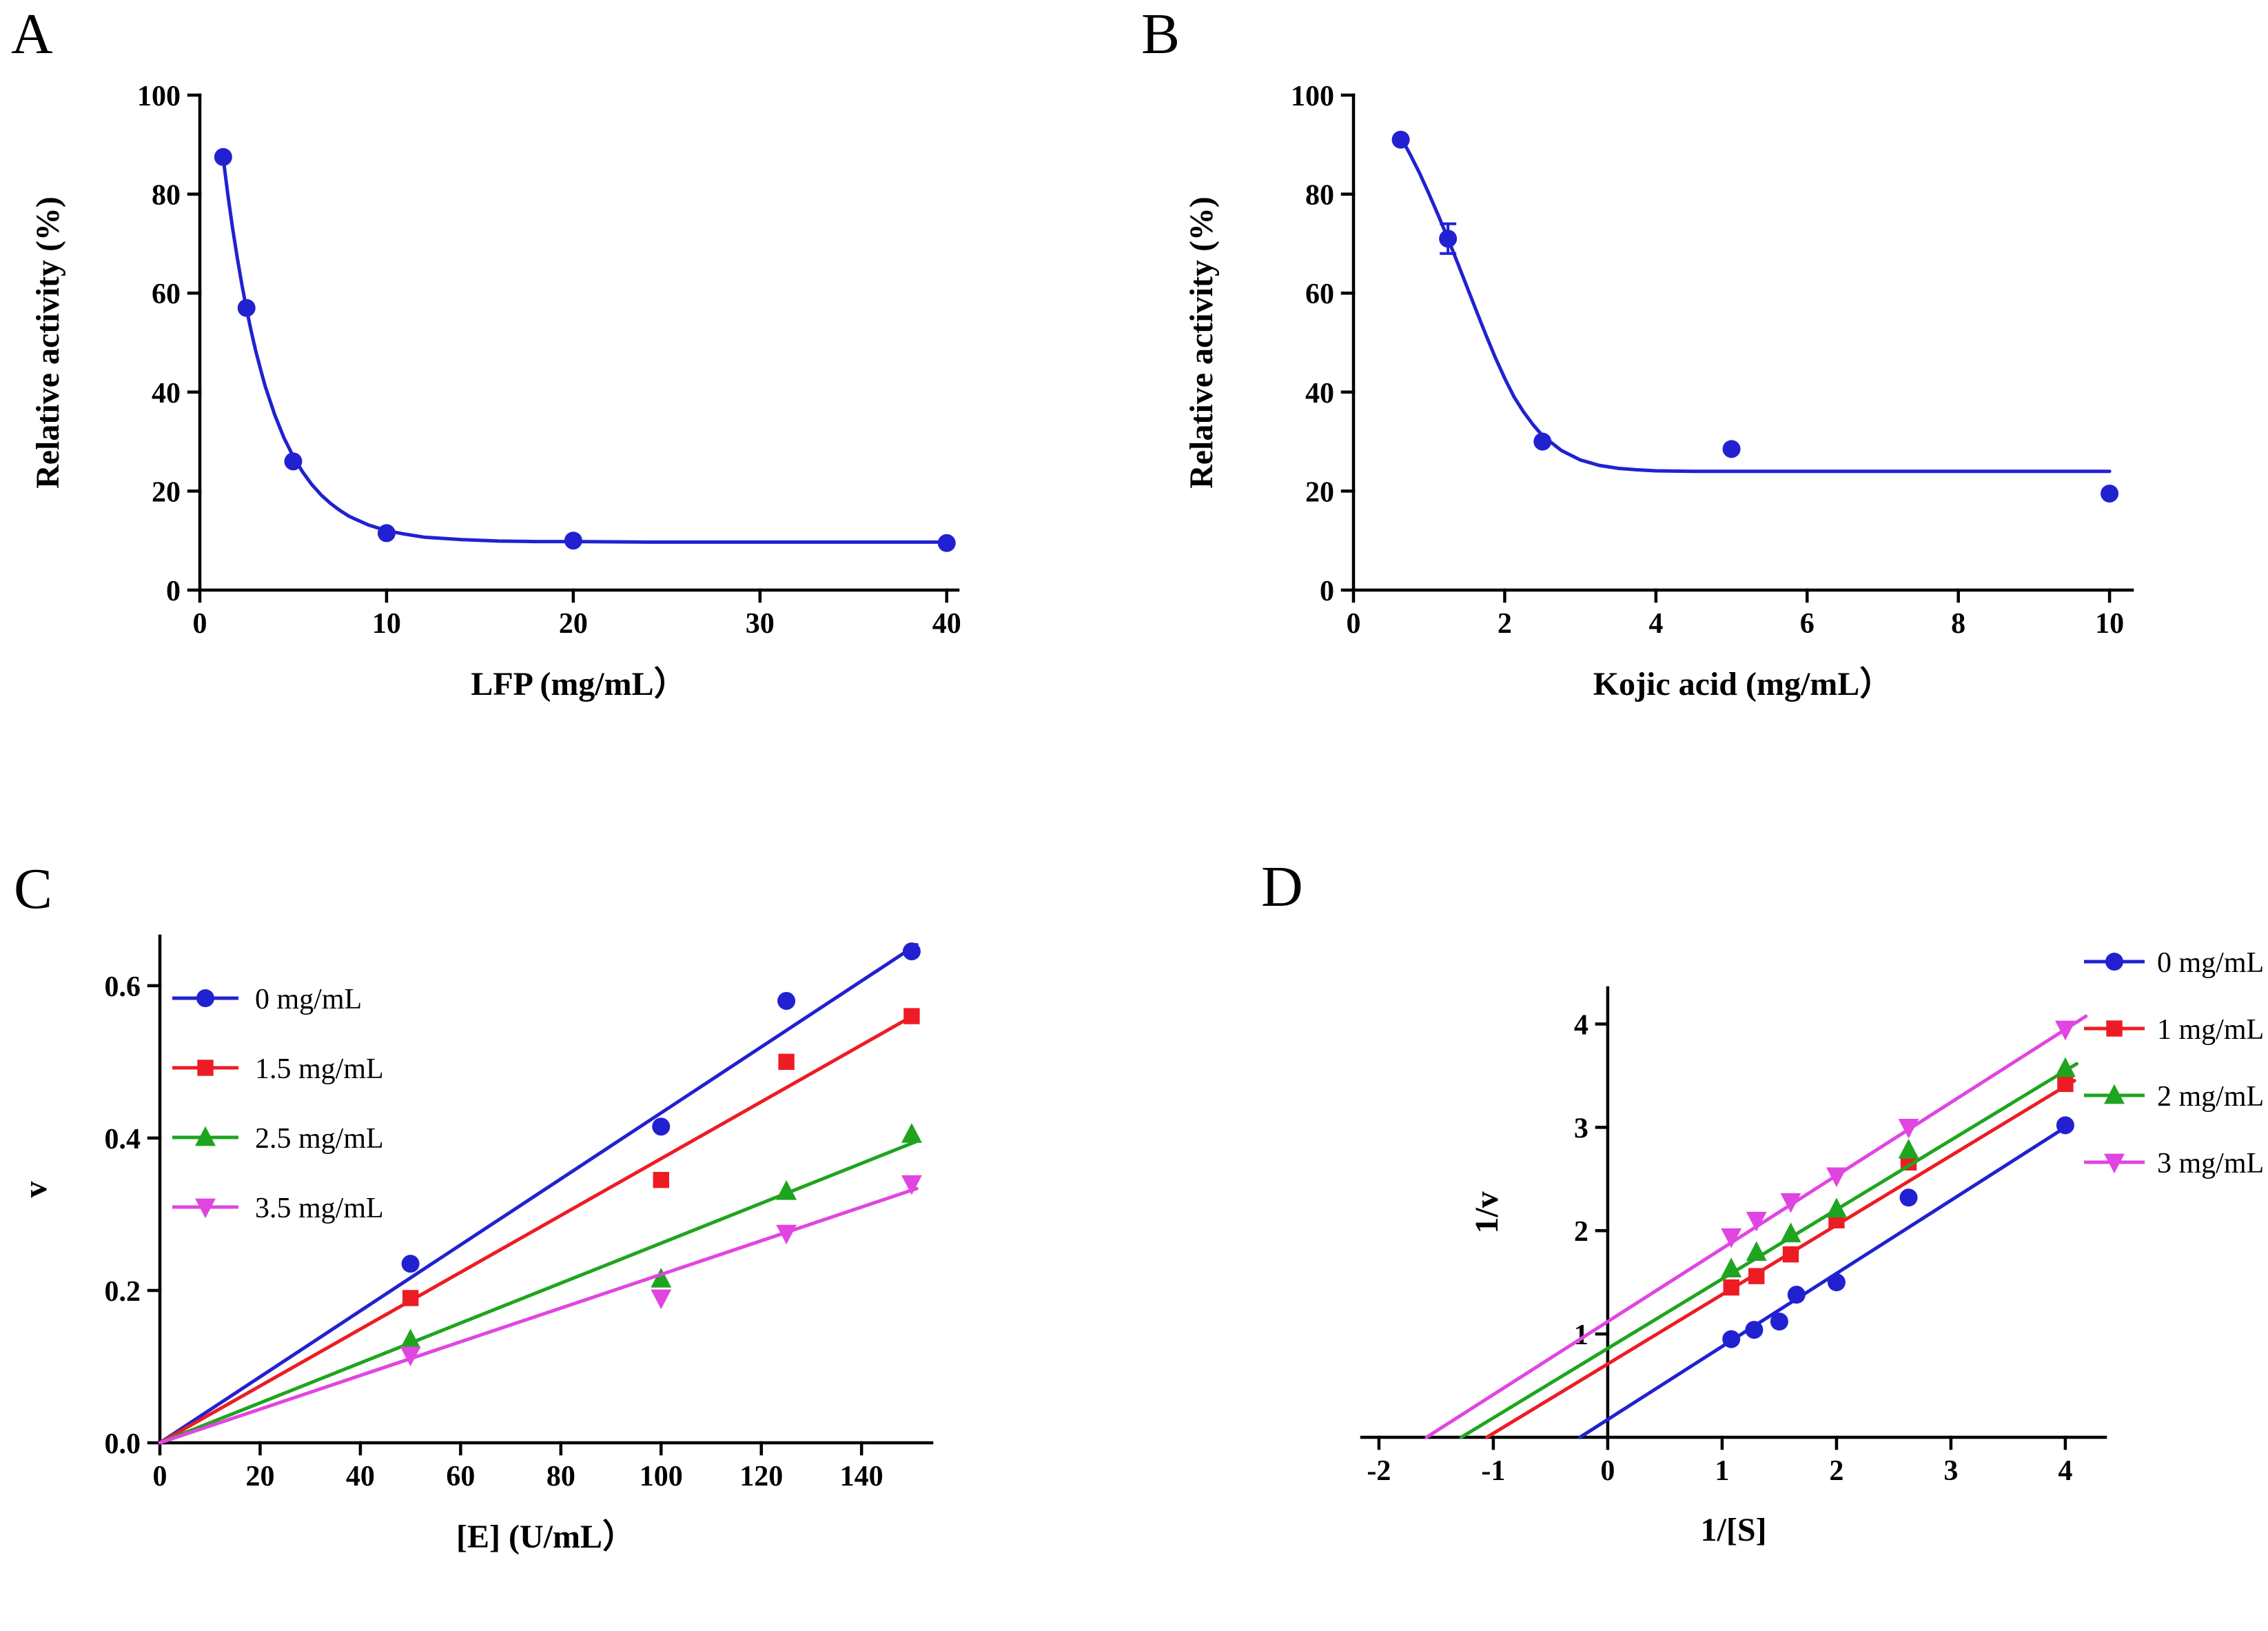  What do you see at coordinates (2211, 1163) in the screenshot?
I see `legend-label: 3 mg/mL` at bounding box center [2211, 1163].